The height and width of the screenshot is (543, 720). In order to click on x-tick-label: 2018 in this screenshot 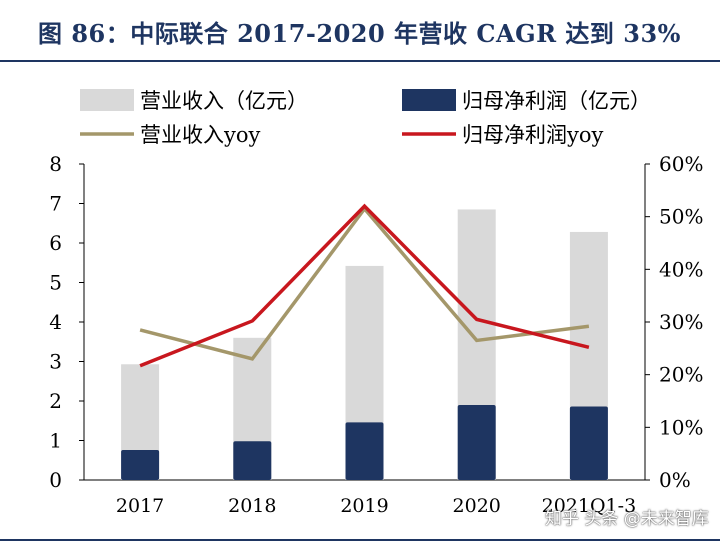, I will do `click(252, 506)`.